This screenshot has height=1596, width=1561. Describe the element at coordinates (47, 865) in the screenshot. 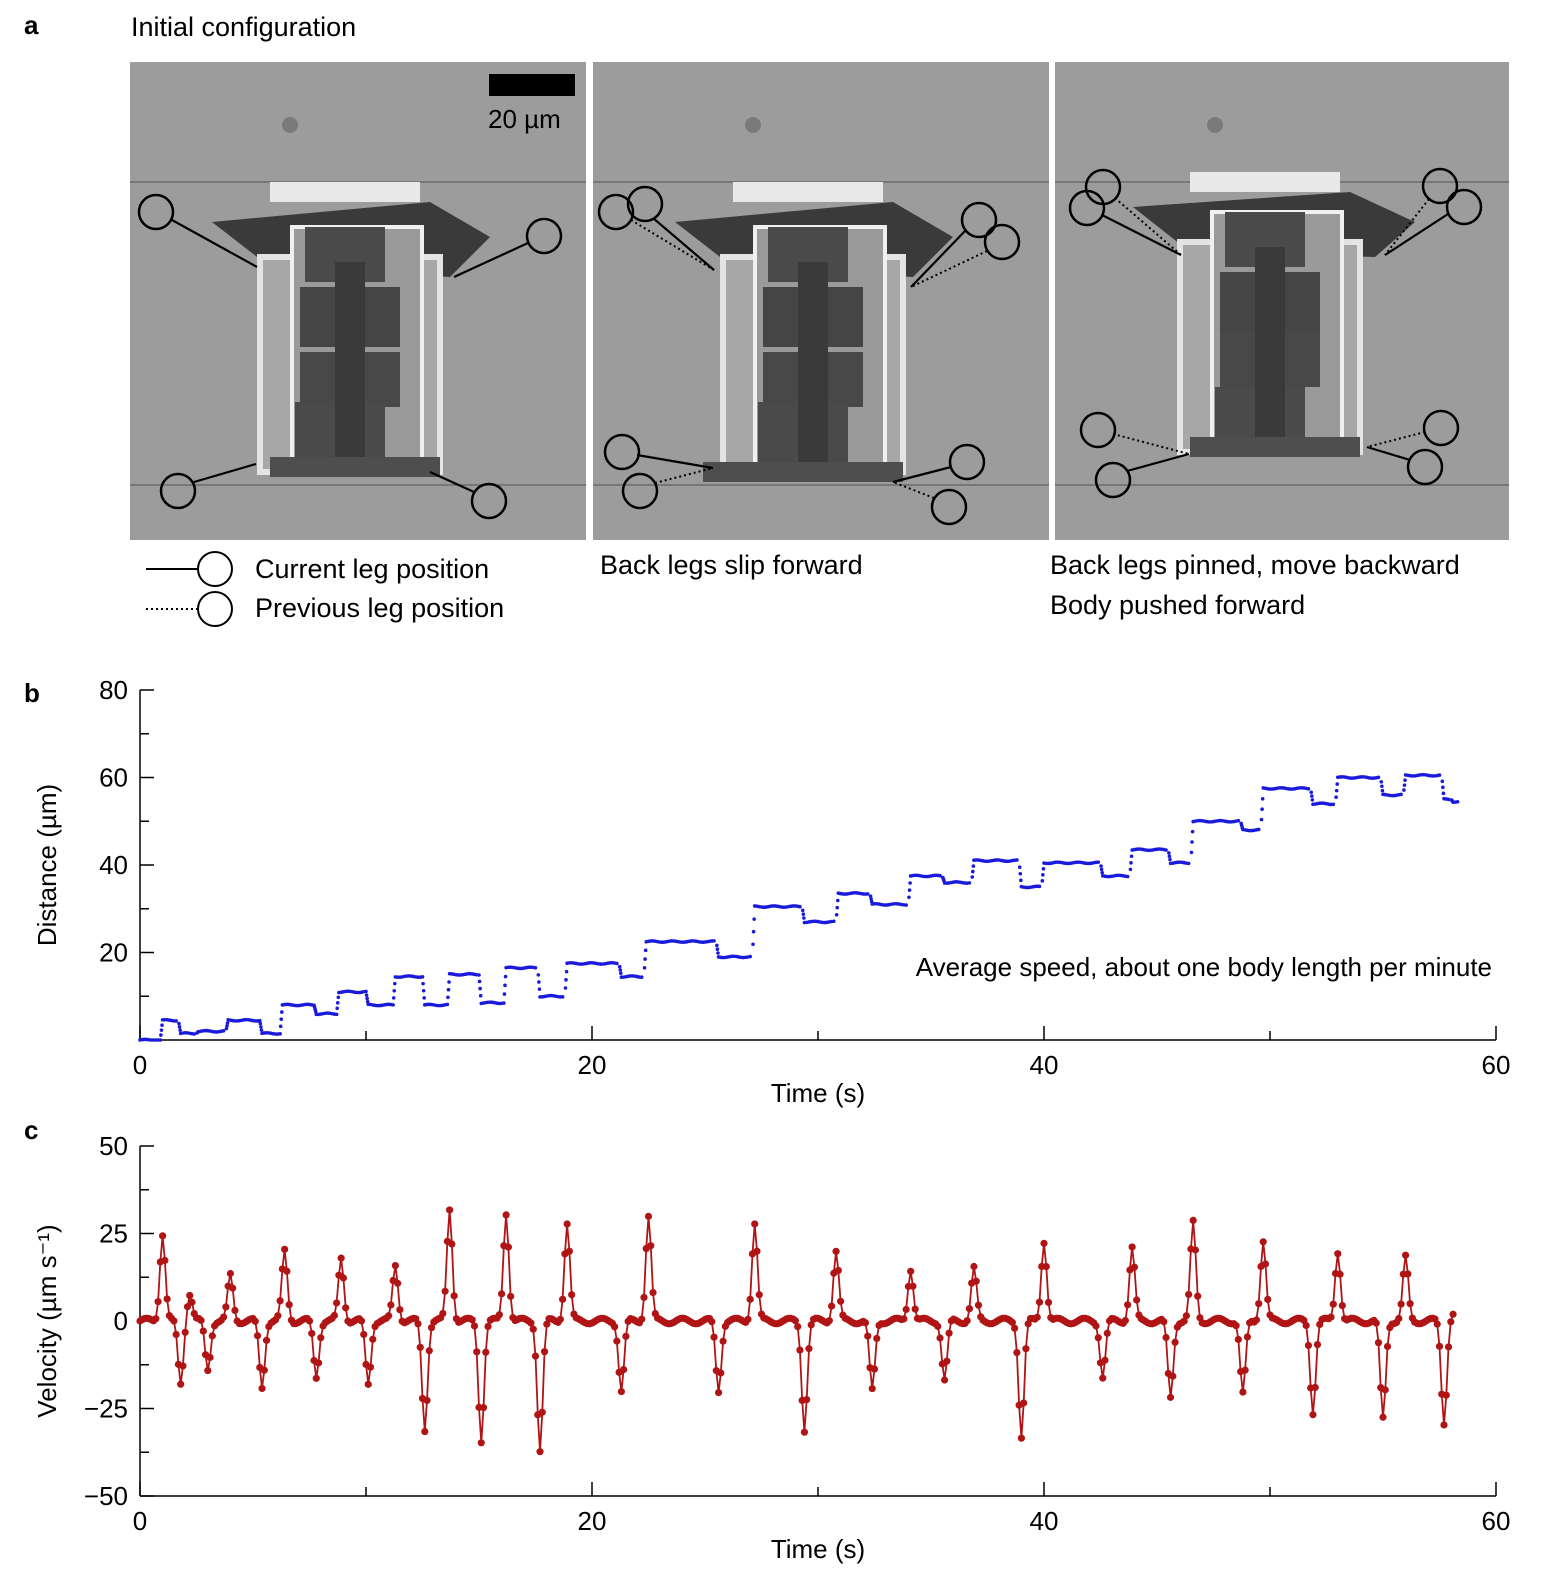

I see `y-axis-label: Distance (µm)` at that location.